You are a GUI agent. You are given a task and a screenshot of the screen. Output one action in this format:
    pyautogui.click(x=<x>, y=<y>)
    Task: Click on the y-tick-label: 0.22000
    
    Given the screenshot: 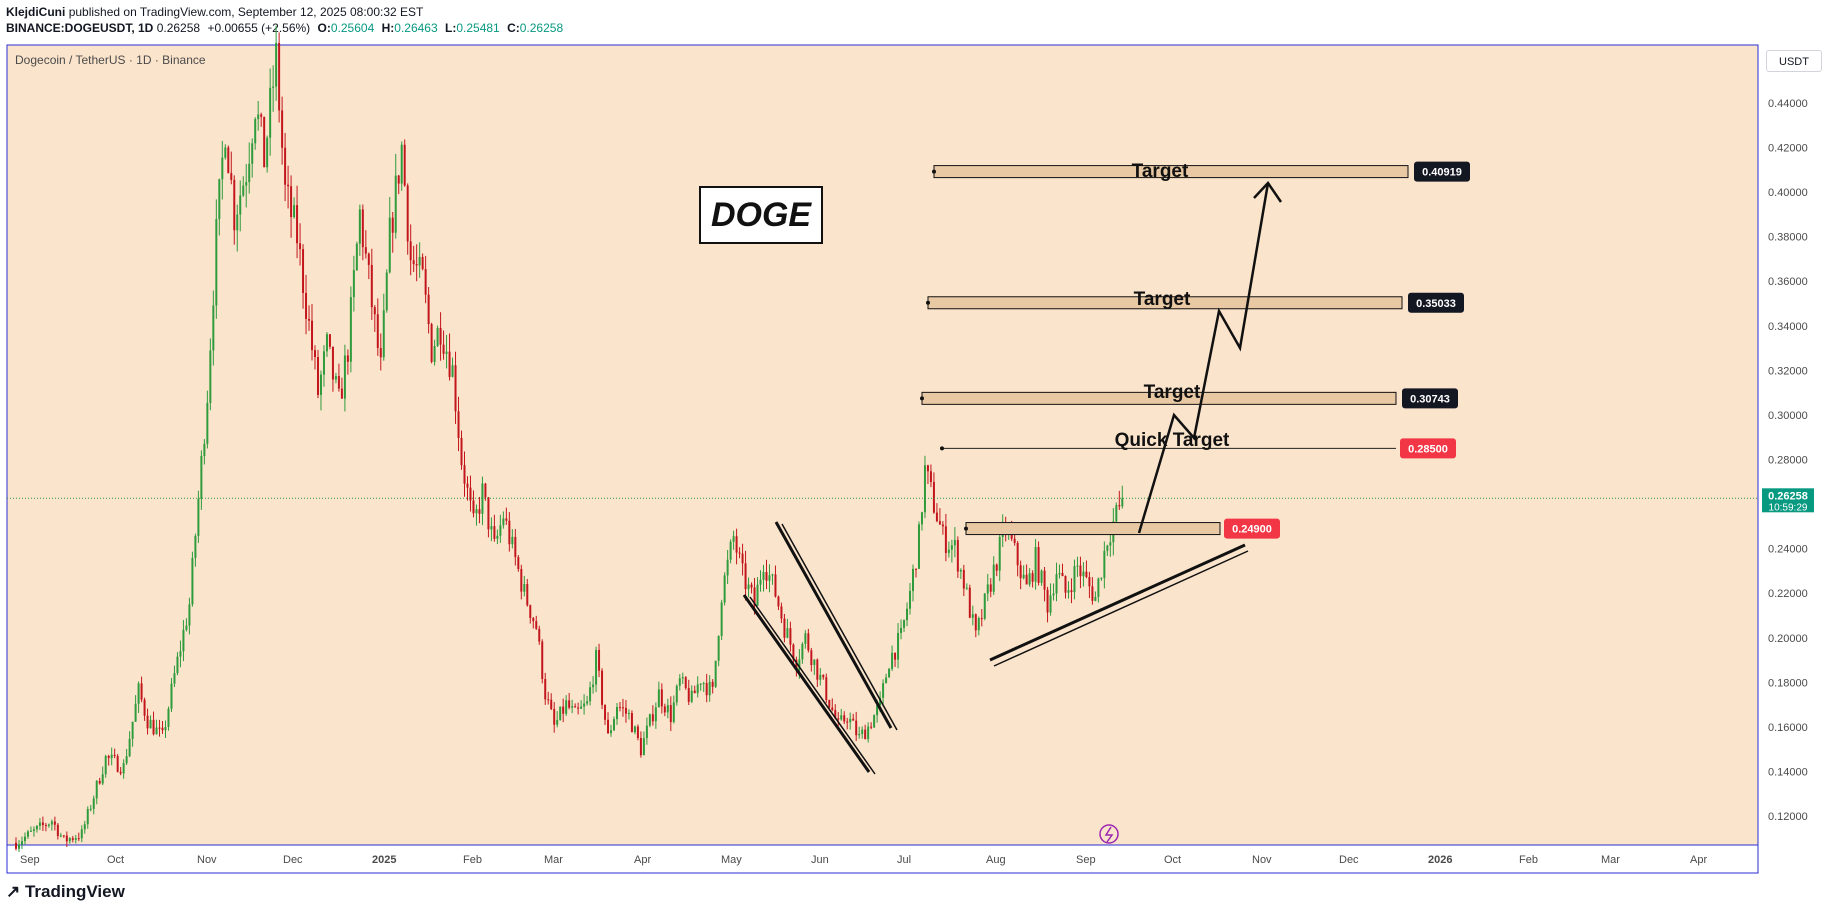 What is the action you would take?
    pyautogui.click(x=1788, y=594)
    